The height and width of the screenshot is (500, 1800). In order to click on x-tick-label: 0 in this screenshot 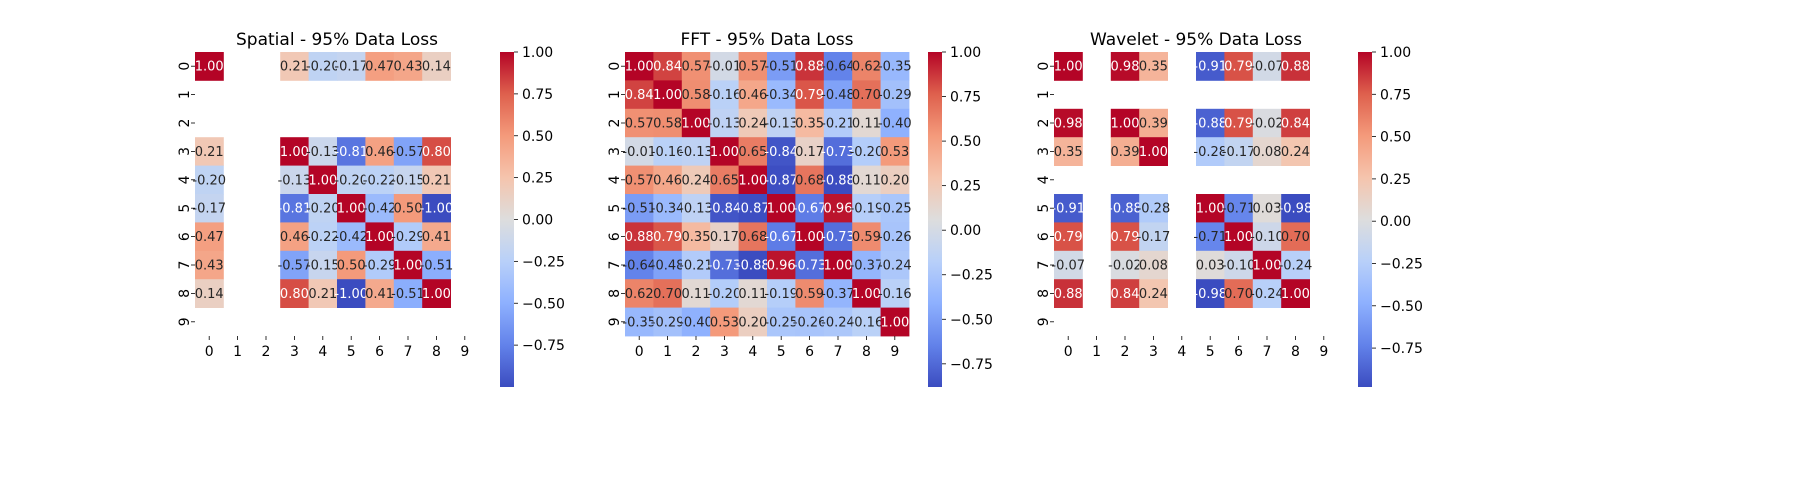, I will do `click(209, 352)`.